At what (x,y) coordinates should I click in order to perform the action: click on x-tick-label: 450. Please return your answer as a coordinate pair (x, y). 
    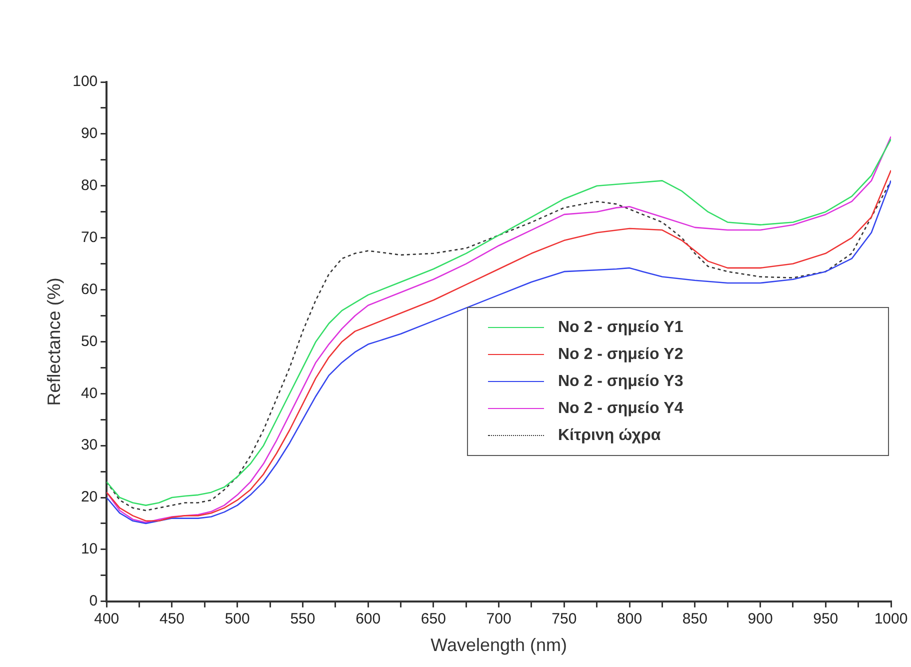
    Looking at the image, I should click on (172, 619).